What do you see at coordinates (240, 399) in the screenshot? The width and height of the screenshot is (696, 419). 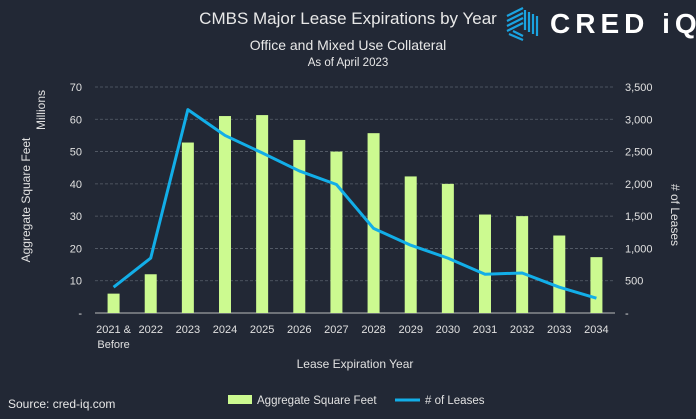 I see `legend-bar-swatch` at bounding box center [240, 399].